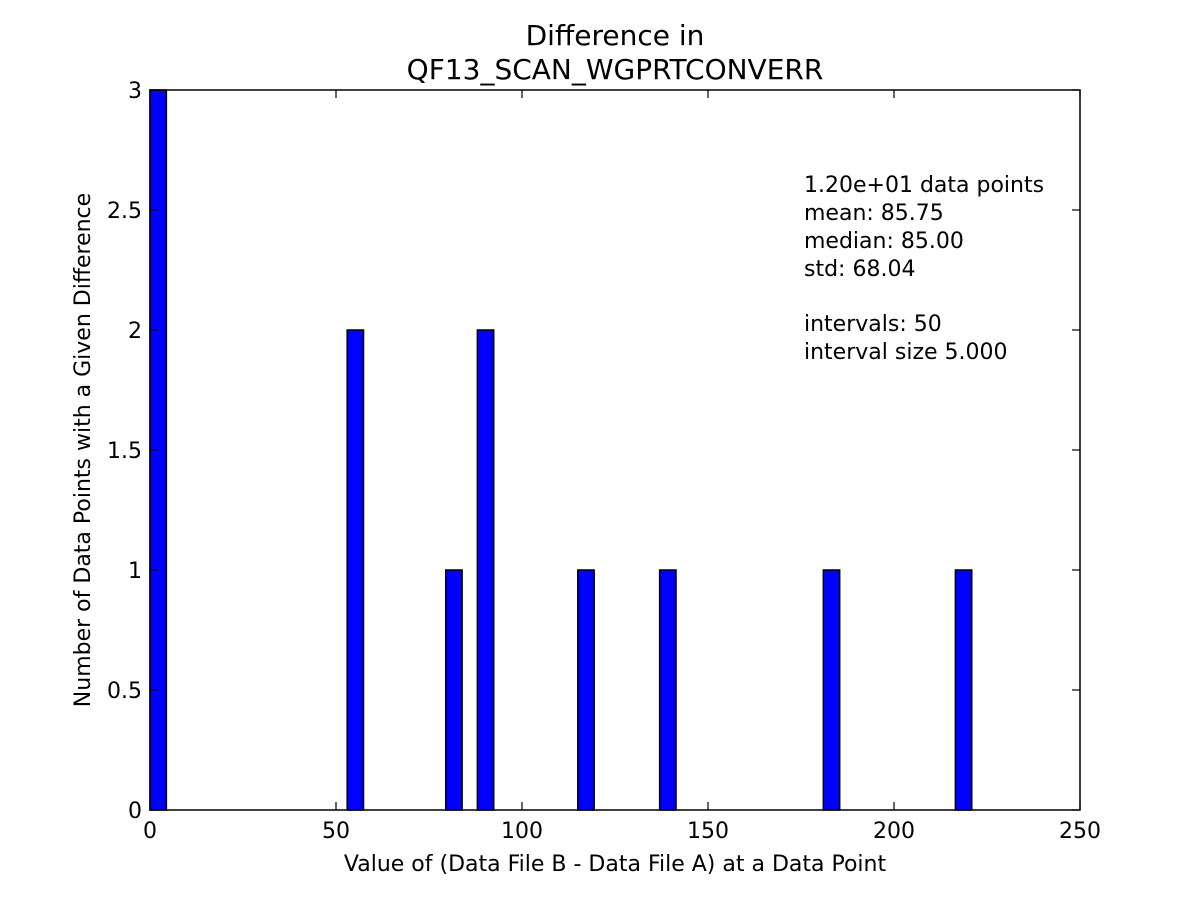  I want to click on x-tick-label: 0, so click(150, 831).